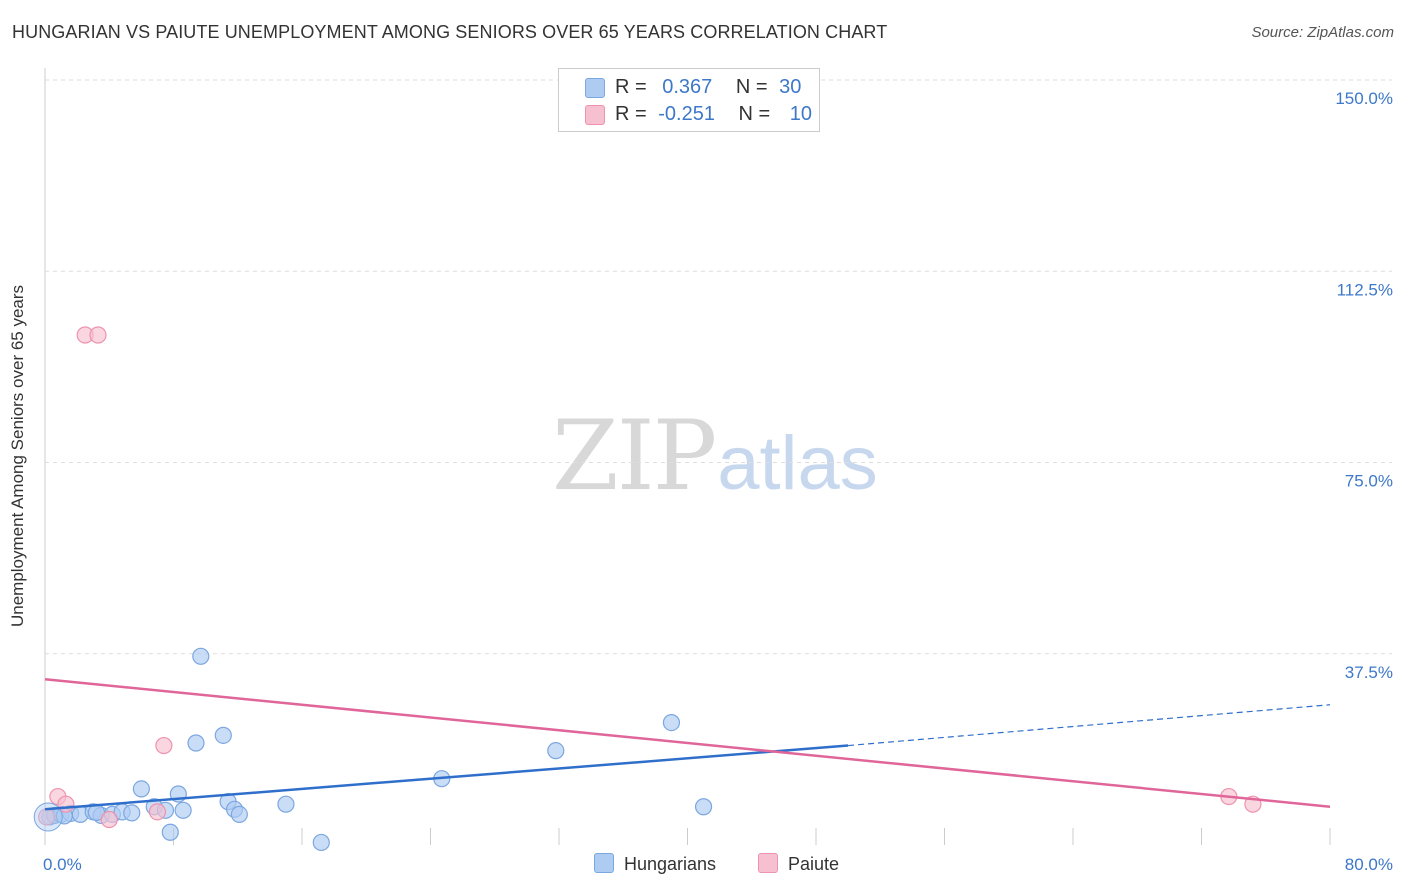 This screenshot has width=1406, height=892. Describe the element at coordinates (62, 864) in the screenshot. I see `x-tick-label: 0.0%` at that location.